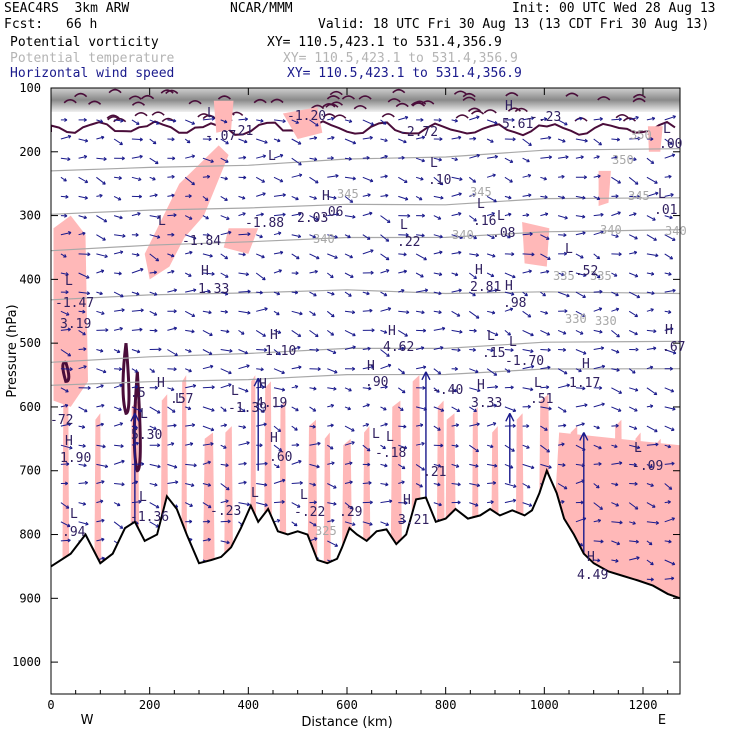 The width and height of the screenshot is (740, 740). What do you see at coordinates (592, 575) in the screenshot?
I see `pv-extremum-label: 4.49` at bounding box center [592, 575].